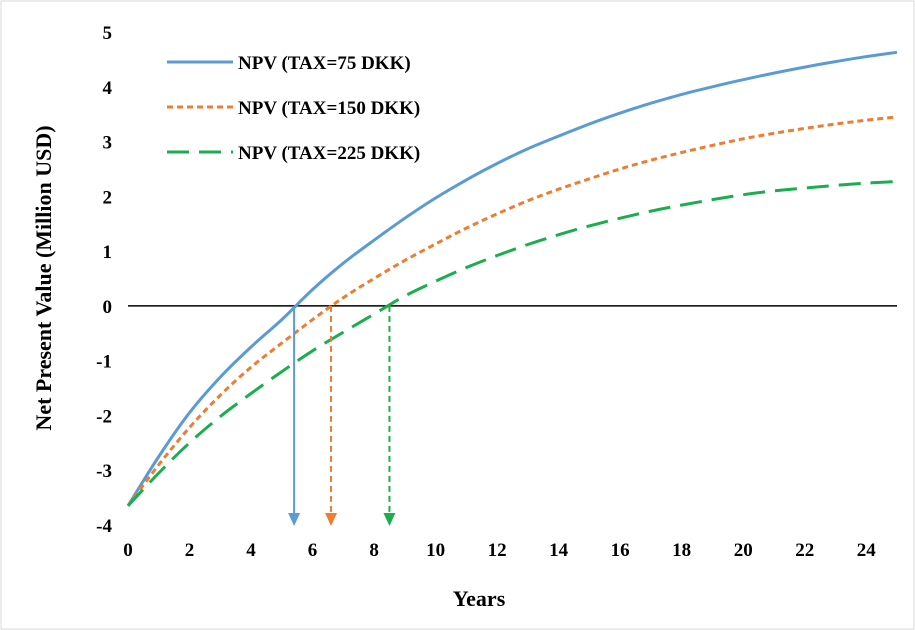  I want to click on y-tick-label: 2, so click(108, 197).